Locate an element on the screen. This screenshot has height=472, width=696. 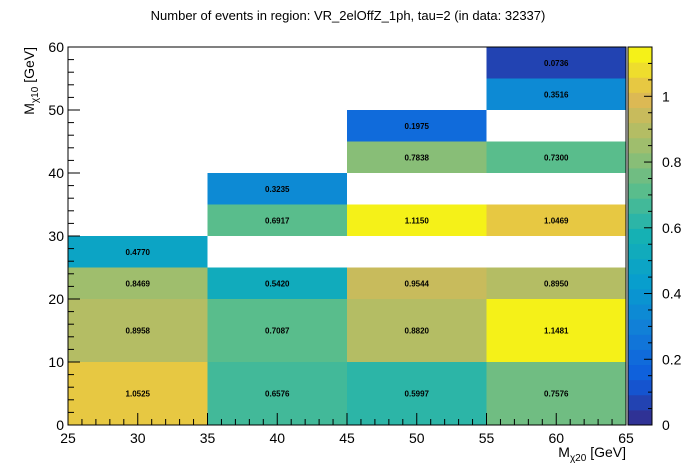
cell-value-label: 0.7838 is located at coordinates (417, 157).